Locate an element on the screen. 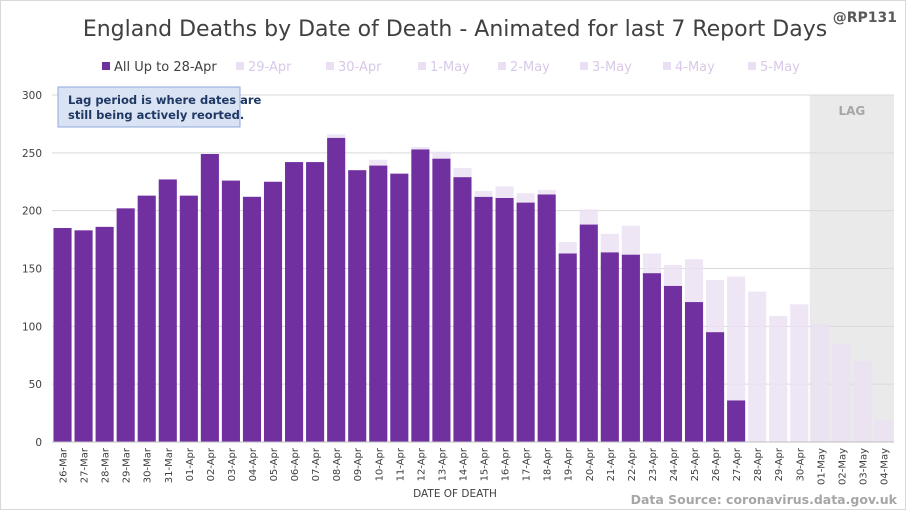 The width and height of the screenshot is (906, 510). x-tick-label: 04-Apr is located at coordinates (253, 464).